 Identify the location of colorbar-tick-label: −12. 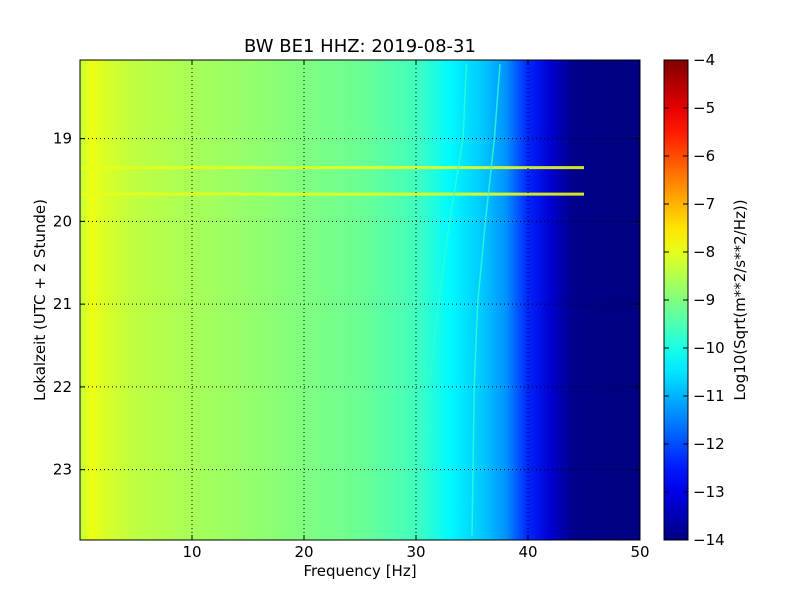
(709, 444).